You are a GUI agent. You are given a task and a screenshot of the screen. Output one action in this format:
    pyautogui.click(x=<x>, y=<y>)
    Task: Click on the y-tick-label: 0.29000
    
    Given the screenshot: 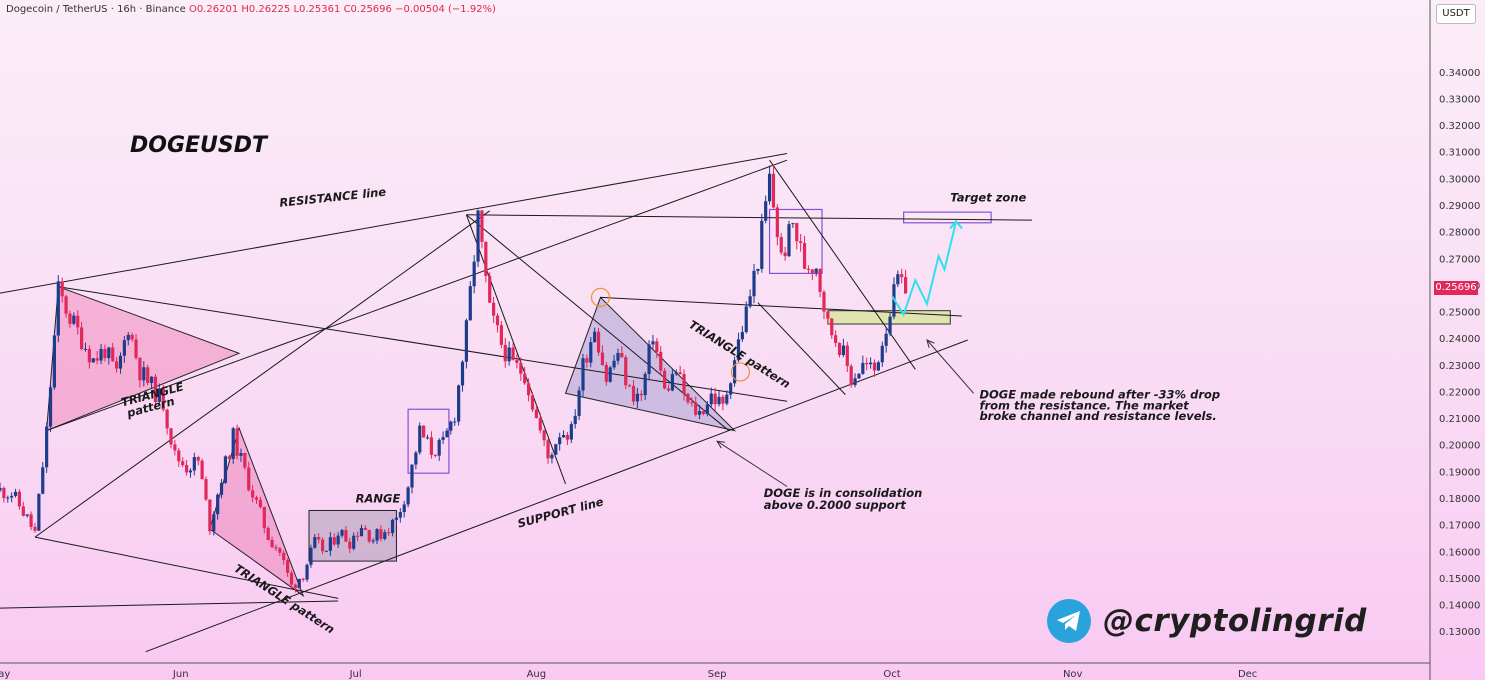 What is the action you would take?
    pyautogui.click(x=1459, y=206)
    